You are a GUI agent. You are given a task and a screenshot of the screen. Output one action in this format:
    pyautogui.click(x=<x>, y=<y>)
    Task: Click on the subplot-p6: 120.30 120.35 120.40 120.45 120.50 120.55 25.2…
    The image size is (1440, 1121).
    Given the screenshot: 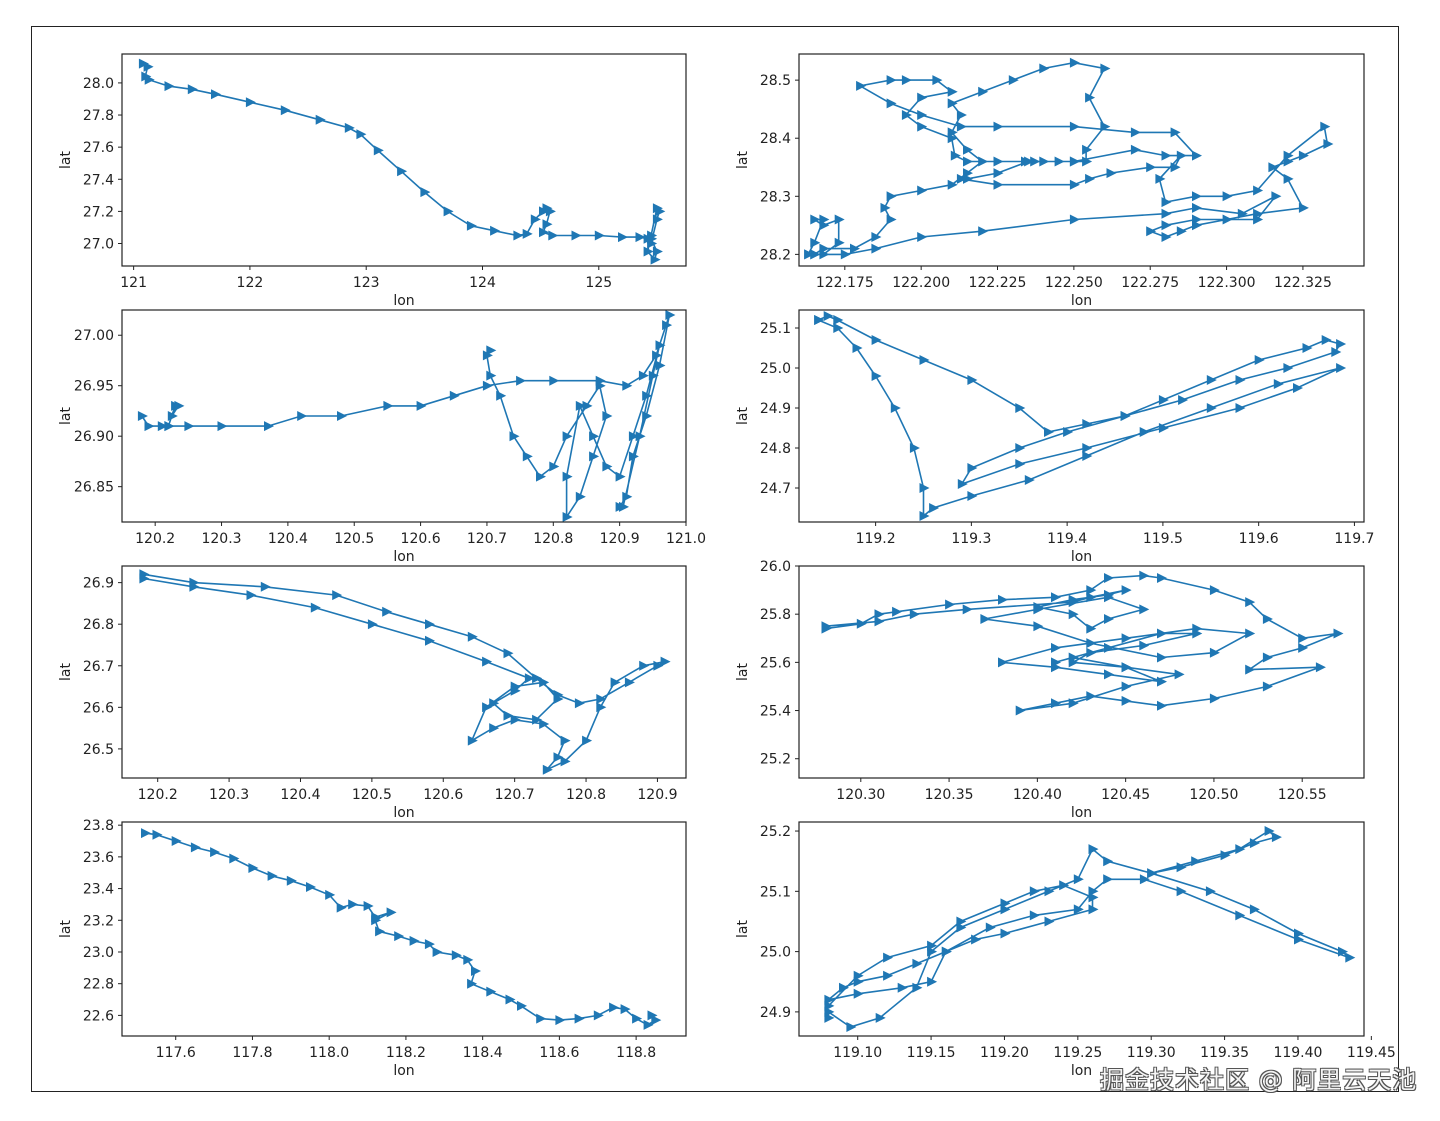 What is the action you would take?
    pyautogui.click(x=1050, y=690)
    